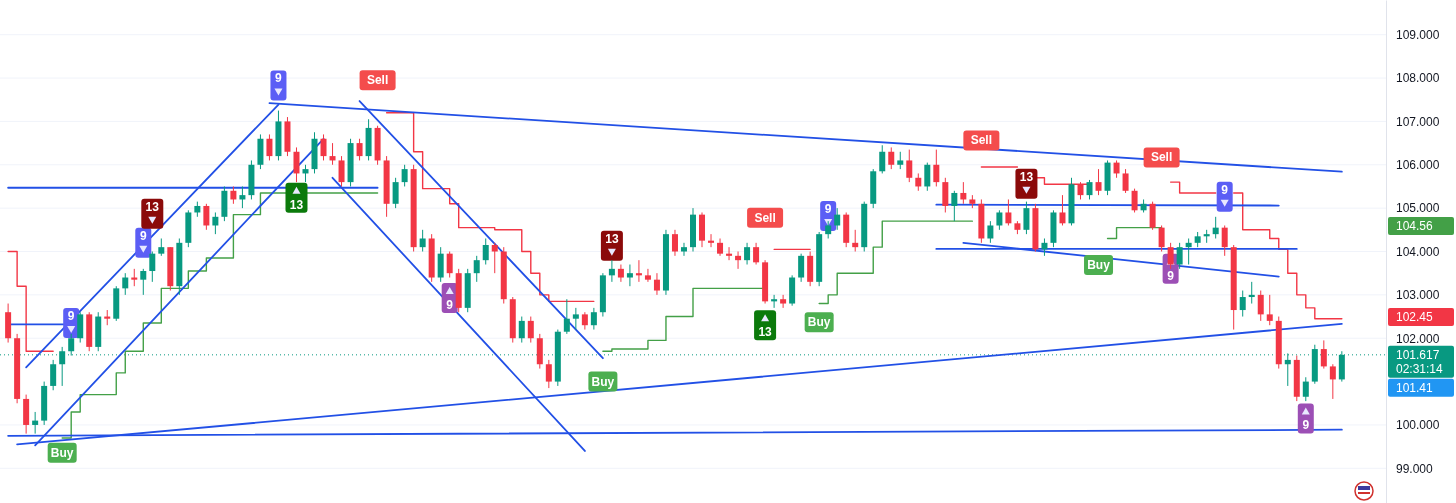 This screenshot has width=1456, height=503. Describe the element at coordinates (1418, 208) in the screenshot. I see `y-tick-label: 105.000` at that location.